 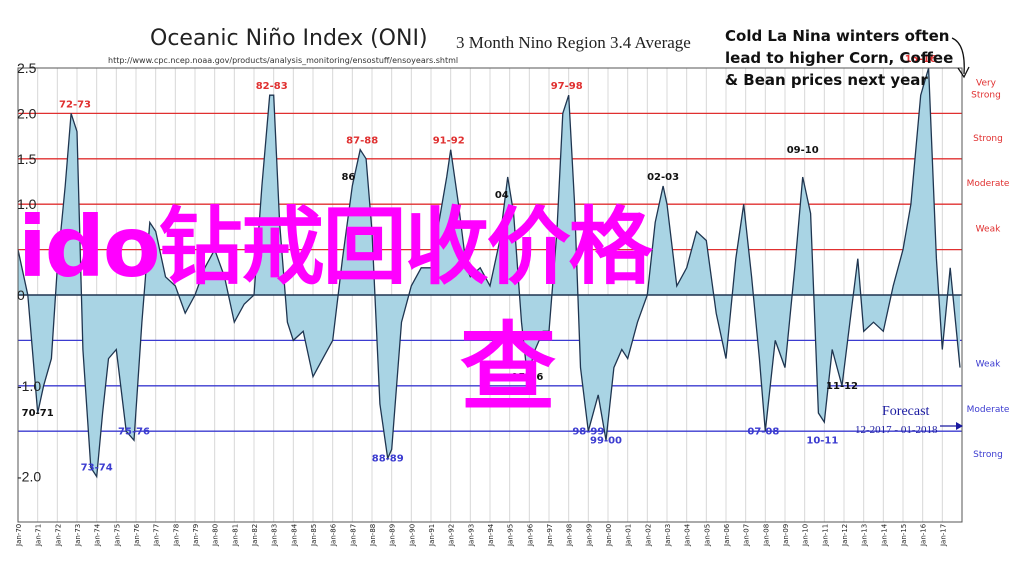 What do you see at coordinates (272, 86) in the screenshot?
I see `event-label: 82-83` at bounding box center [272, 86].